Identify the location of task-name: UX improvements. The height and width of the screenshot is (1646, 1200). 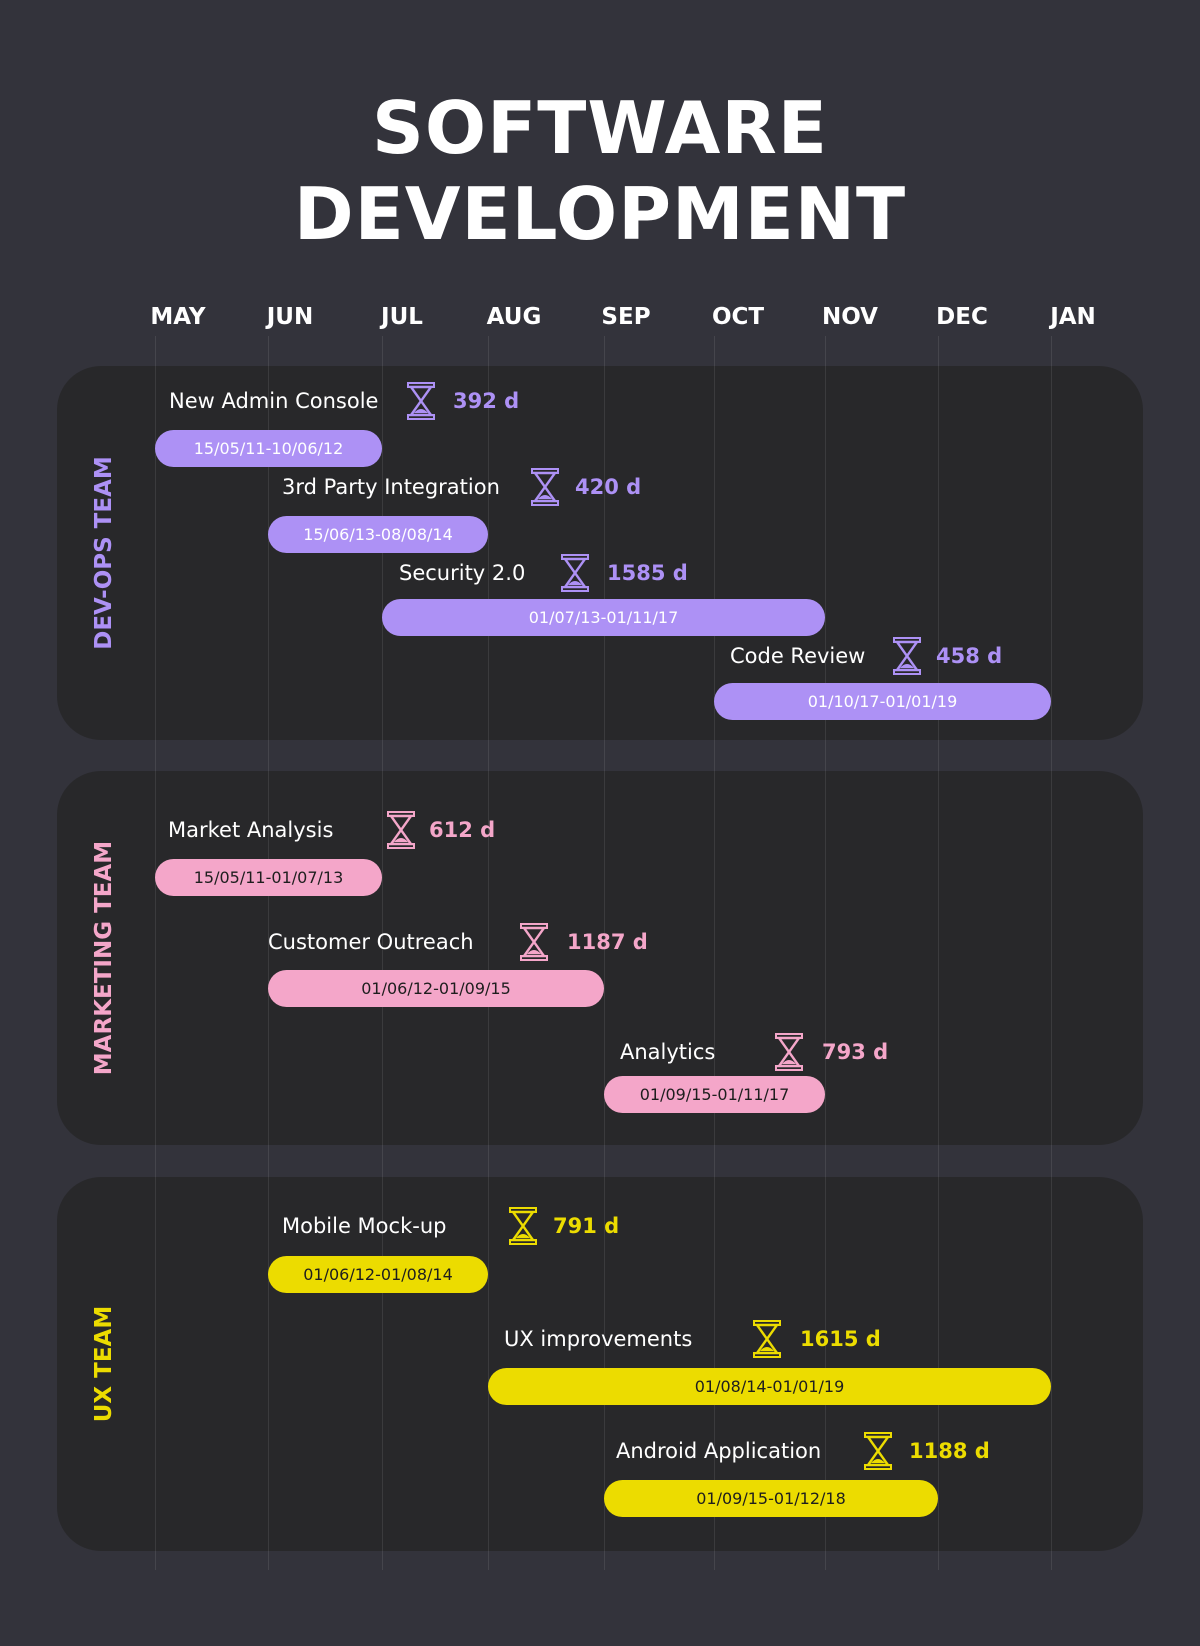
(598, 1339).